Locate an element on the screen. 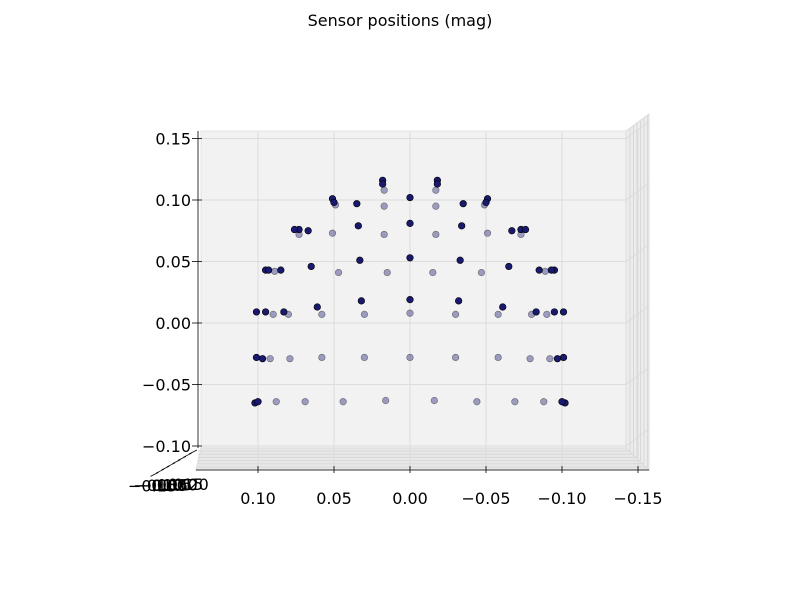 The image size is (800, 600). series-back is located at coordinates (410, 296).